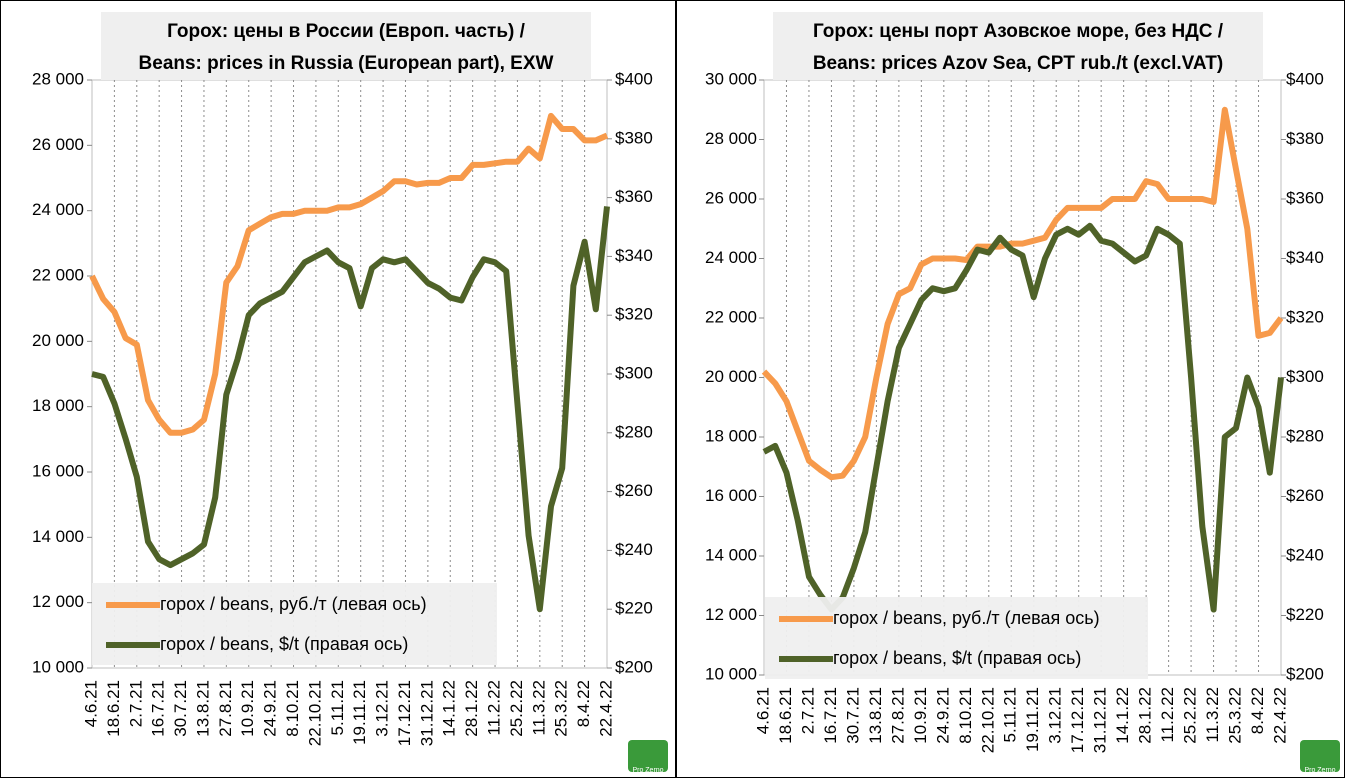 The height and width of the screenshot is (778, 1345). Describe the element at coordinates (731, 614) in the screenshot. I see `y-tick-label: 12 000` at that location.